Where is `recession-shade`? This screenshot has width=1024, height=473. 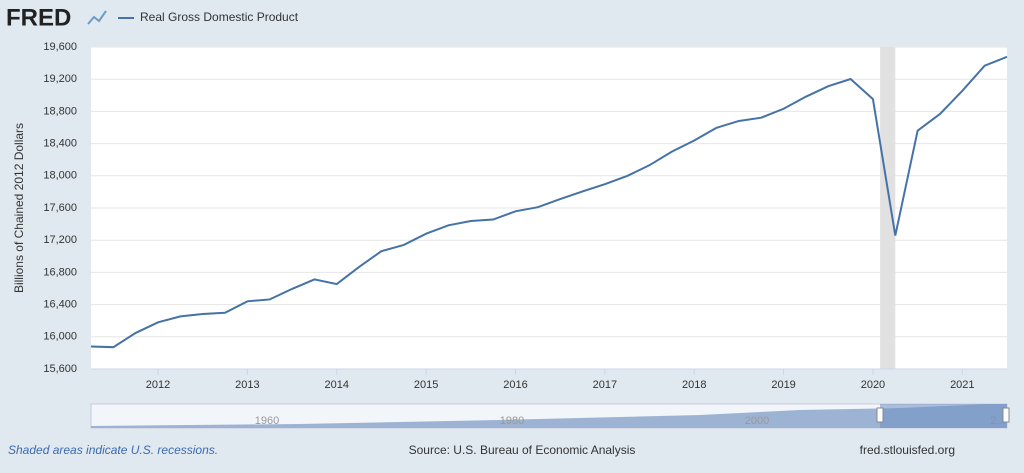 recession-shade is located at coordinates (888, 208).